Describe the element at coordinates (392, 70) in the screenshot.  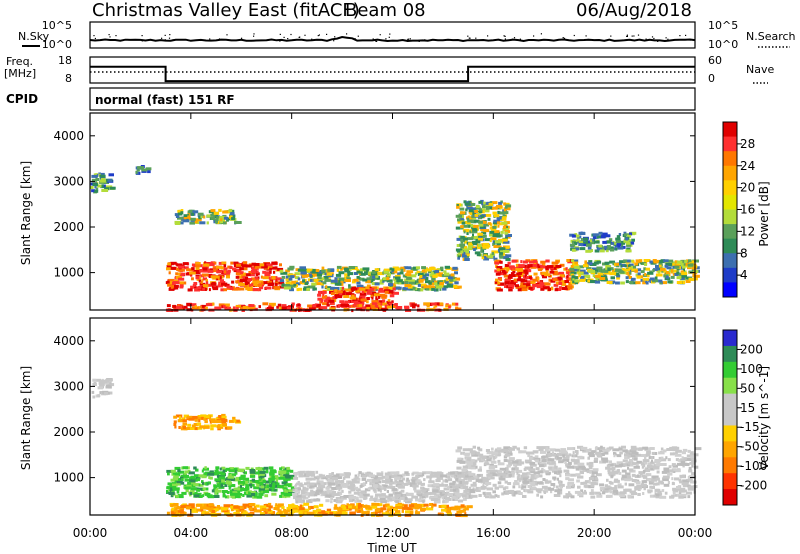
I see `frequency-panel-frame` at that location.